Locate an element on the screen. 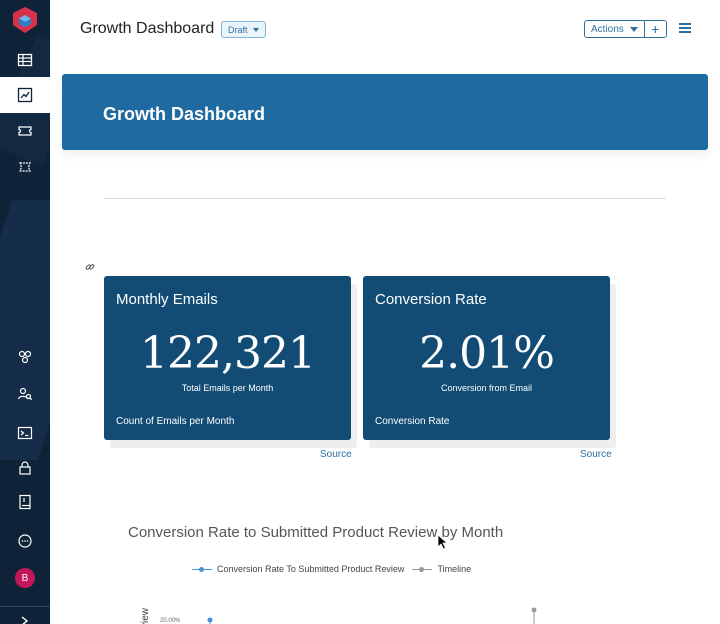 The height and width of the screenshot is (624, 720). sidebar-item-docs is located at coordinates (25, 502).